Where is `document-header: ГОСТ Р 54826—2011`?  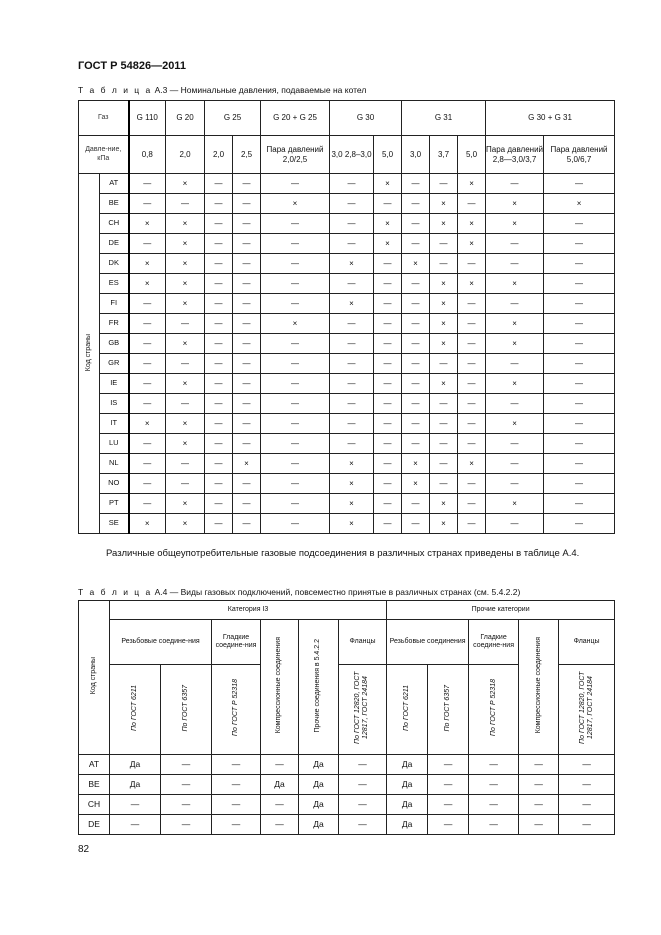 document-header: ГОСТ Р 54826—2011 is located at coordinates (132, 66).